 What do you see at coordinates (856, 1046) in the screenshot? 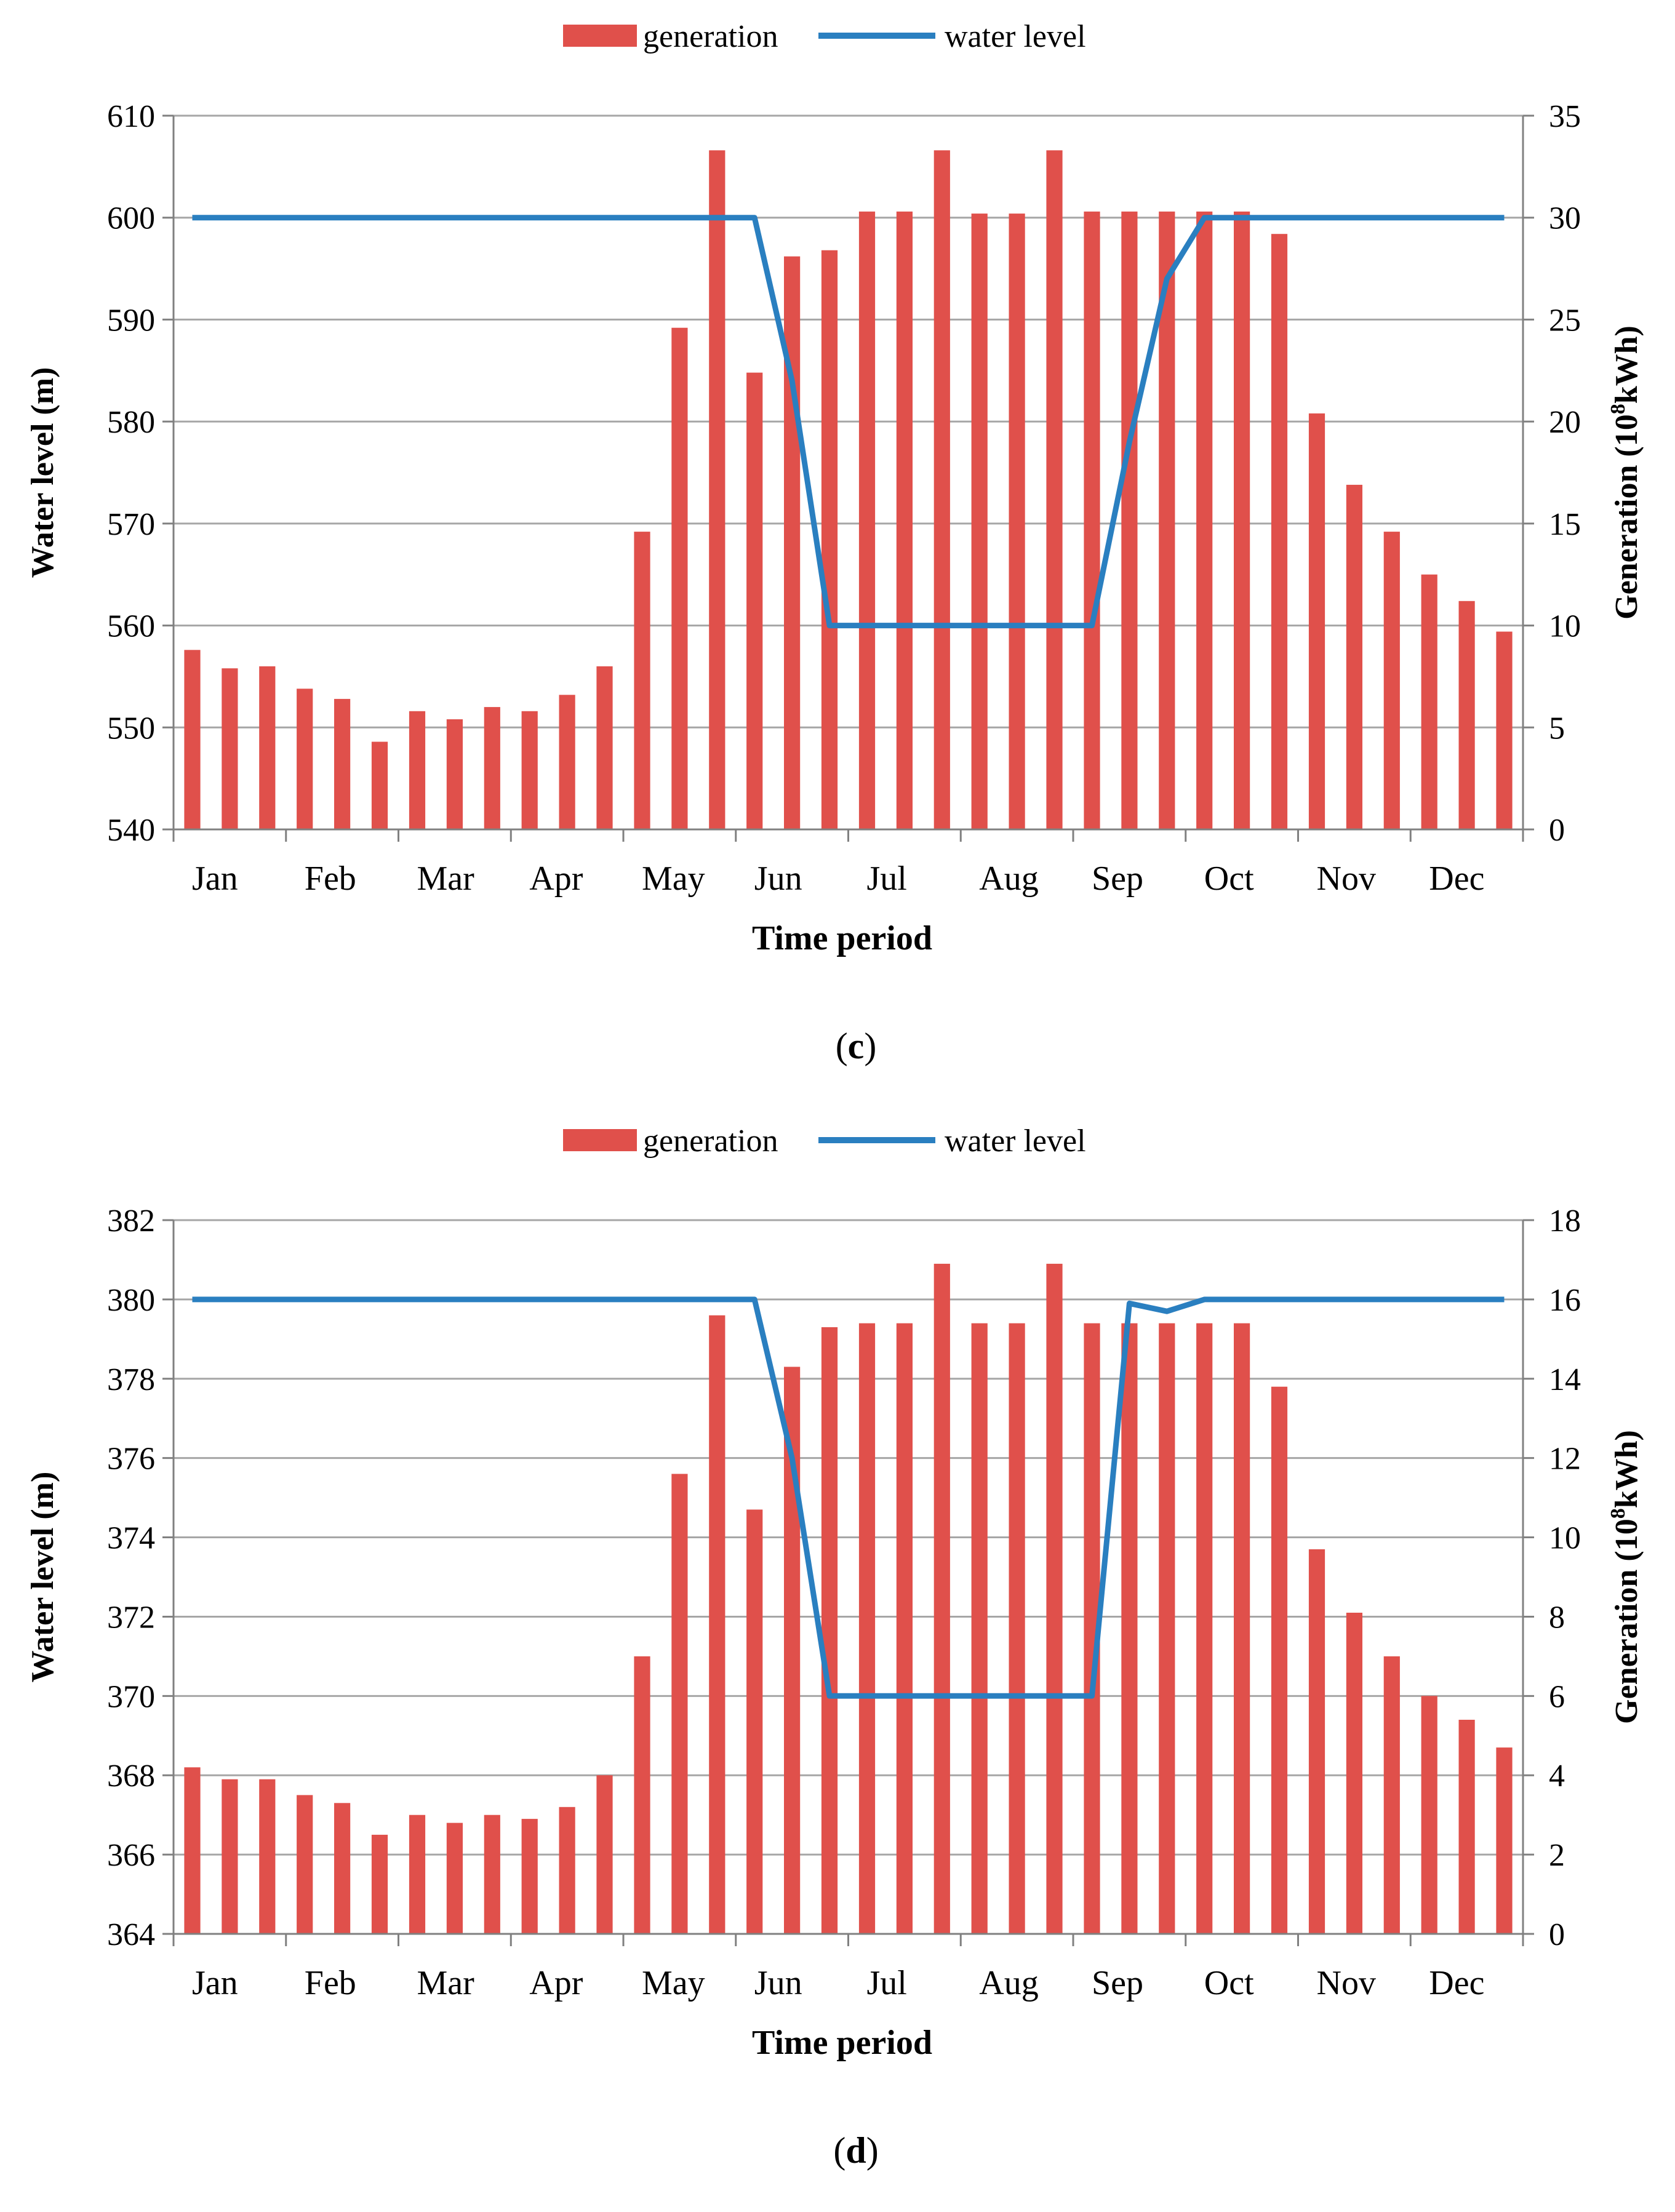
I see `panel-caption: (c)` at bounding box center [856, 1046].